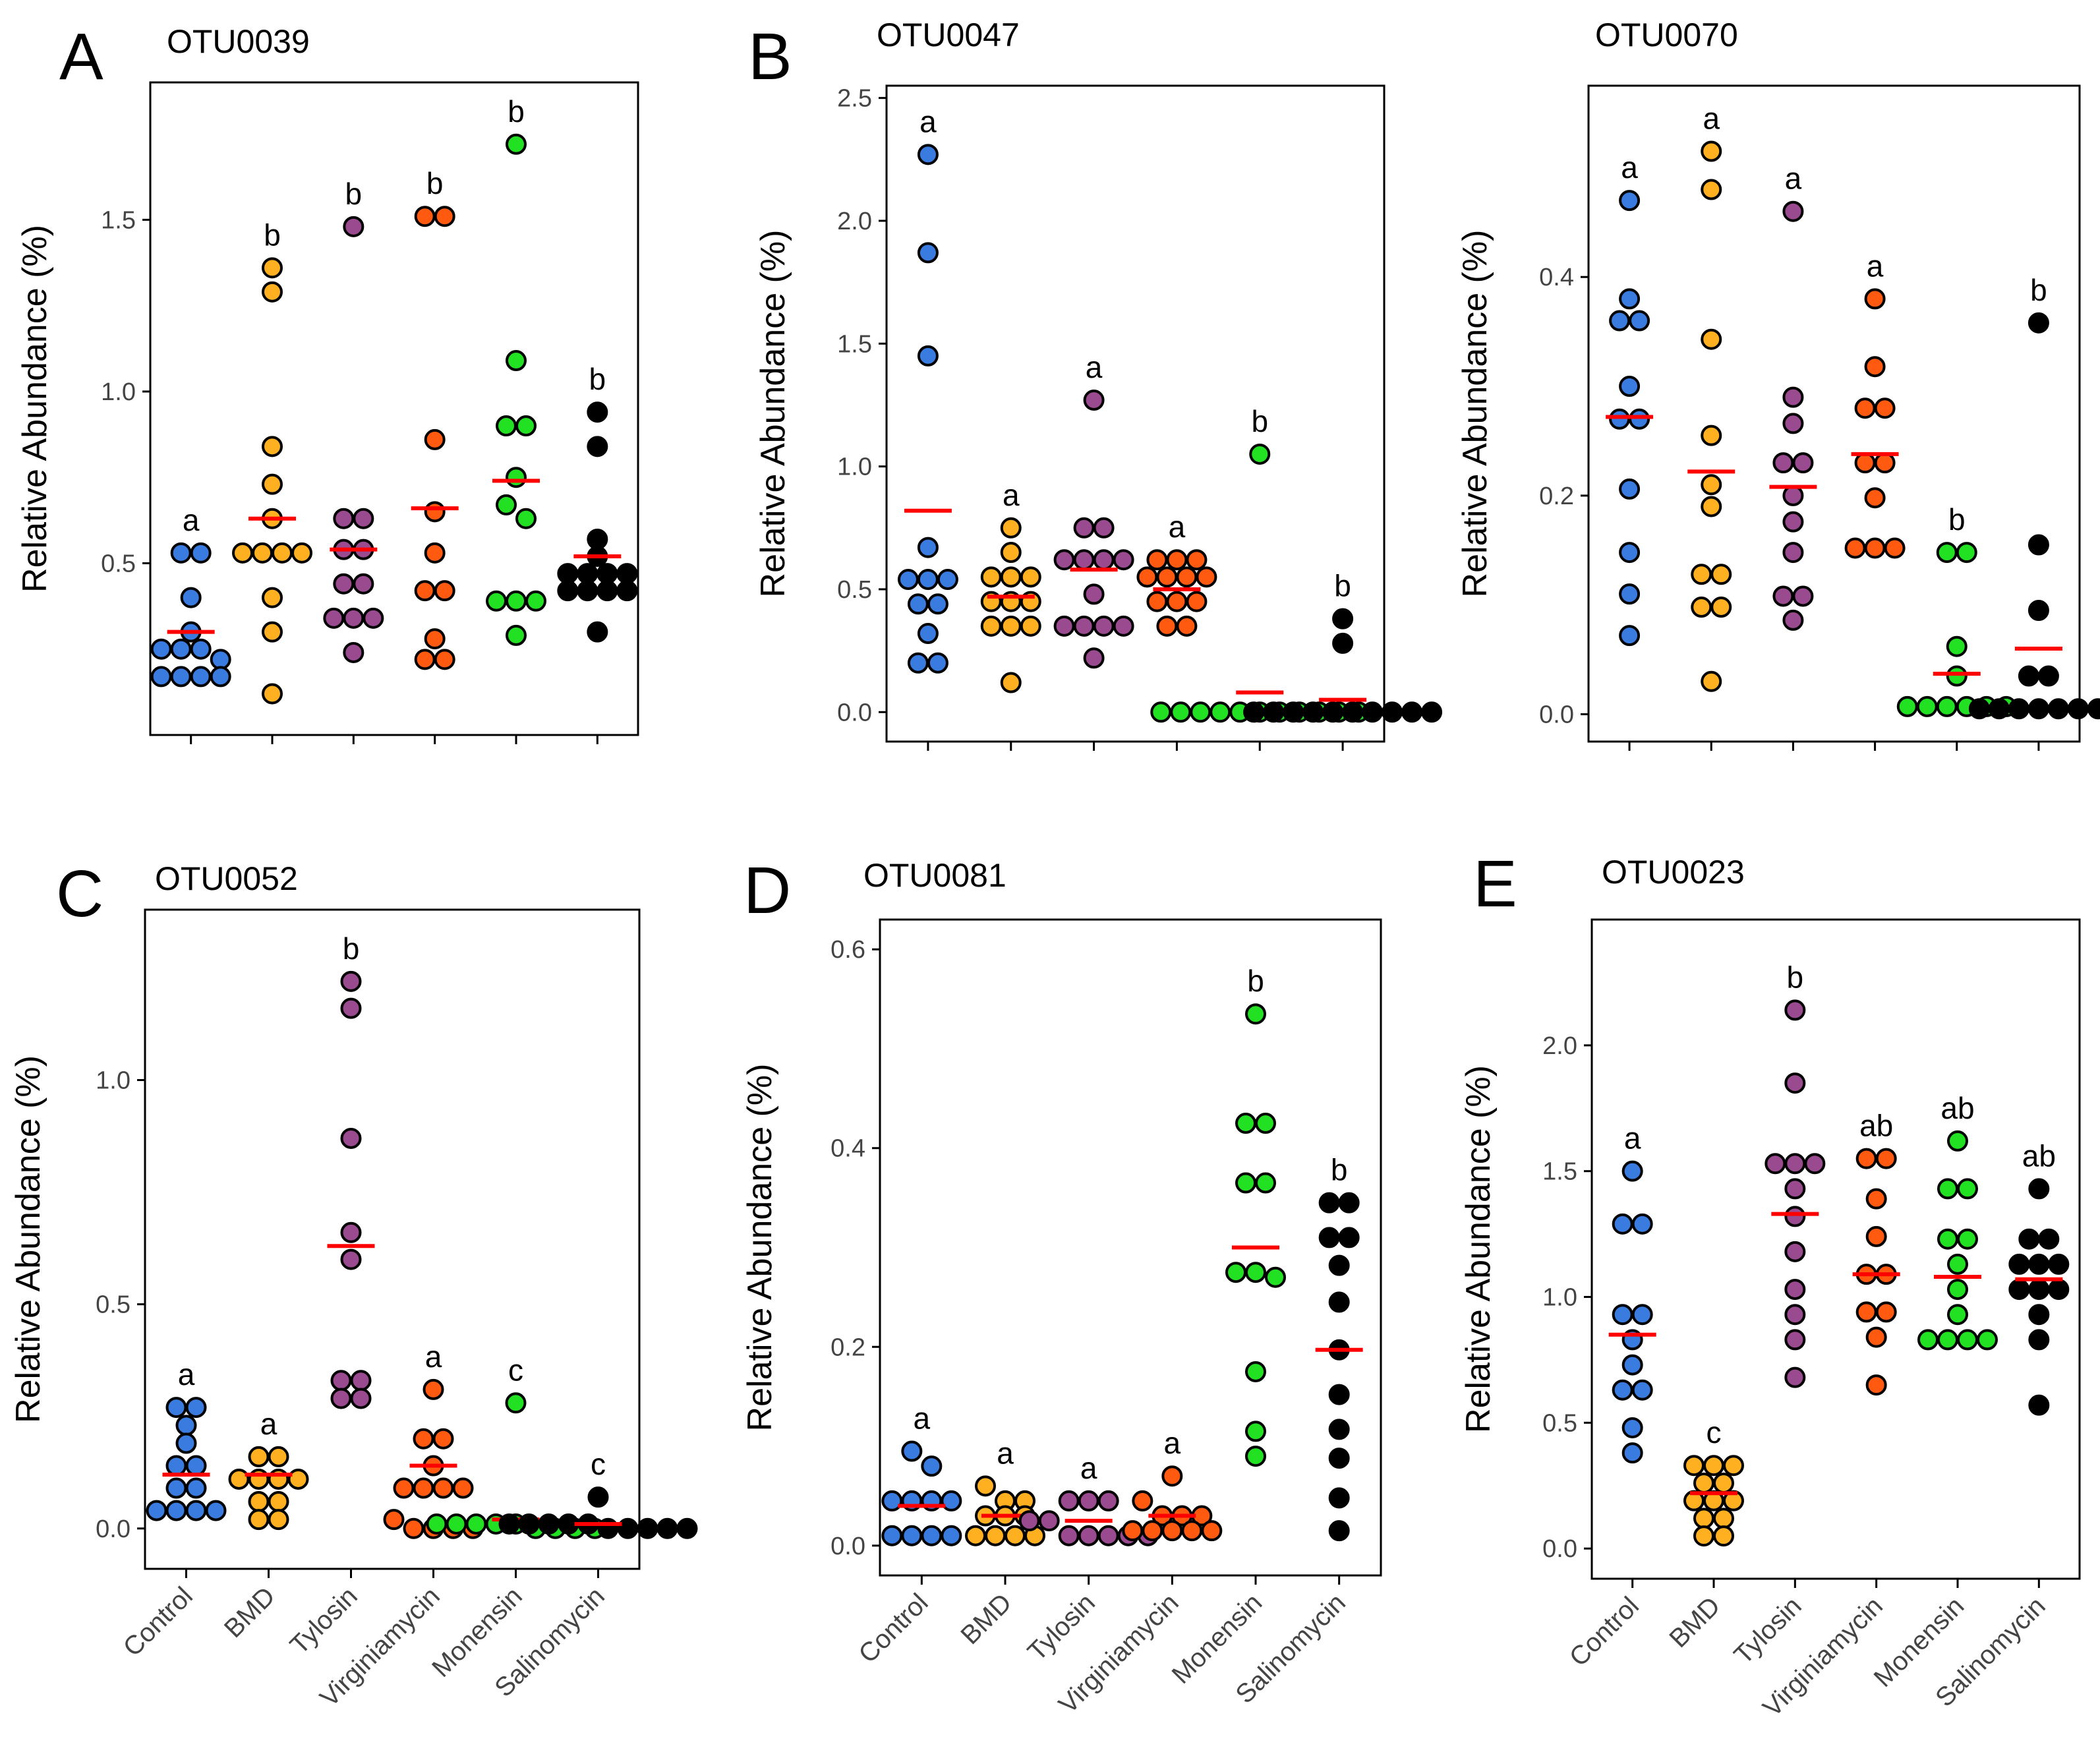 This screenshot has width=2100, height=1760. Describe the element at coordinates (1172, 1484) in the screenshot. I see `series-virginiamycin: a` at that location.